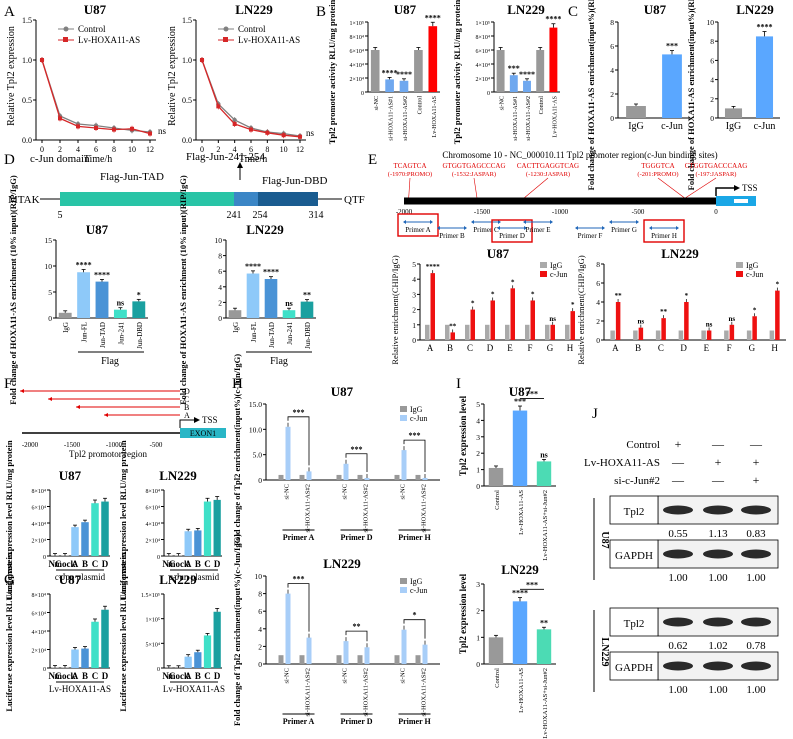 The height and width of the screenshot is (739, 793). What do you see at coordinates (512, 231) in the screenshot?
I see `primer-highlight-box` at bounding box center [512, 231].